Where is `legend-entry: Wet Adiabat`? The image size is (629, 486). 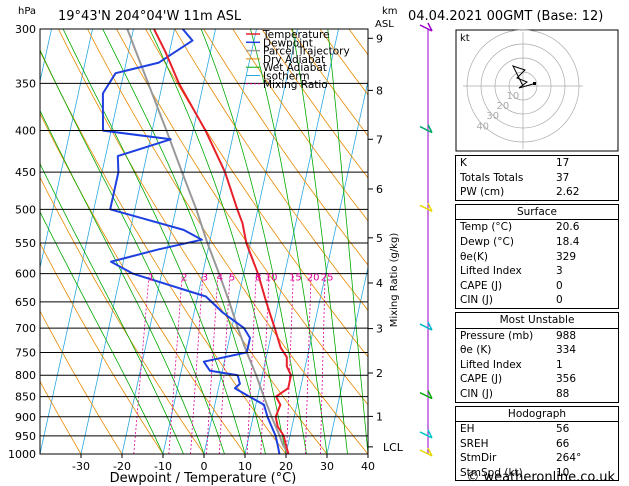 legend-entry: Wet Adiabat is located at coordinates (295, 68).